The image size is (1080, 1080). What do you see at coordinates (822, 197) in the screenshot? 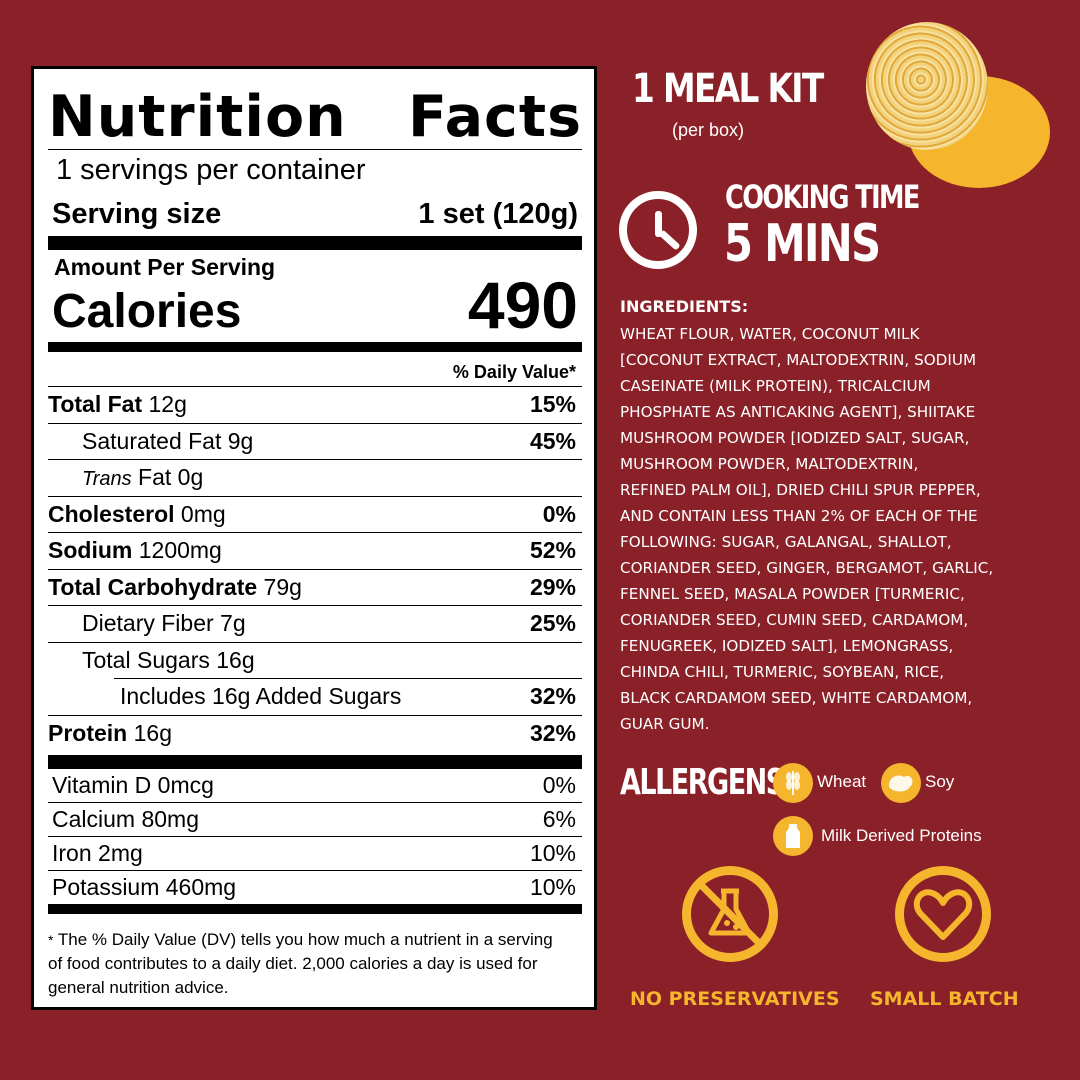
I see `cooking-time-label: COOKING TIME` at bounding box center [822, 197].